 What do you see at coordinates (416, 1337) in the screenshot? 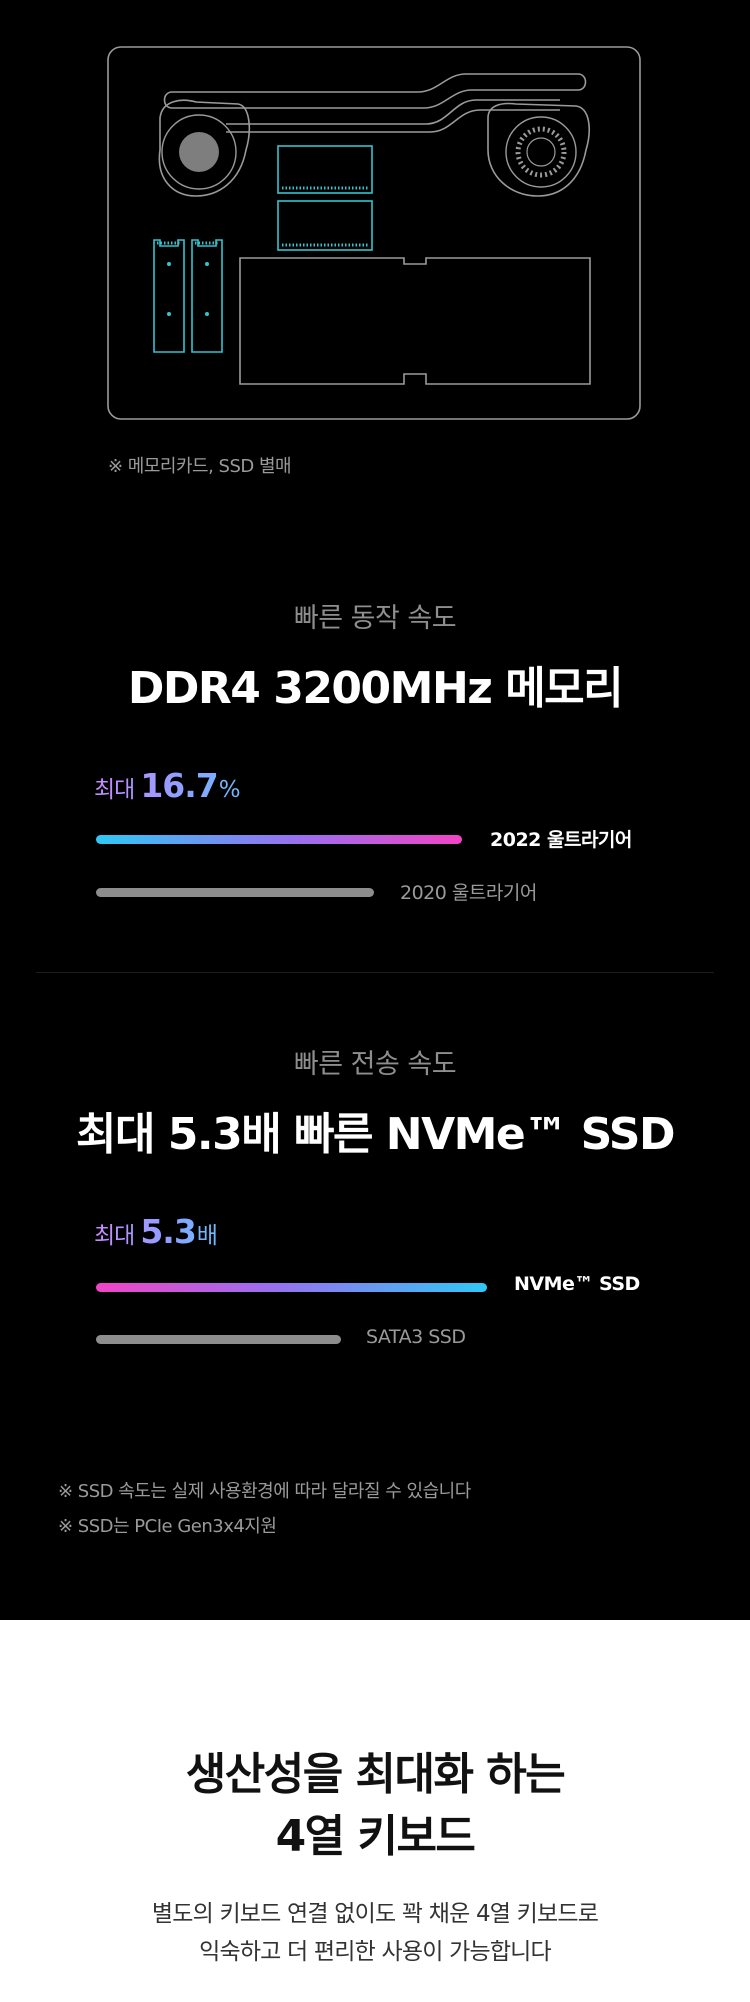
I see `ssd-bar-sata-label: SATA3 SSD` at bounding box center [416, 1337].